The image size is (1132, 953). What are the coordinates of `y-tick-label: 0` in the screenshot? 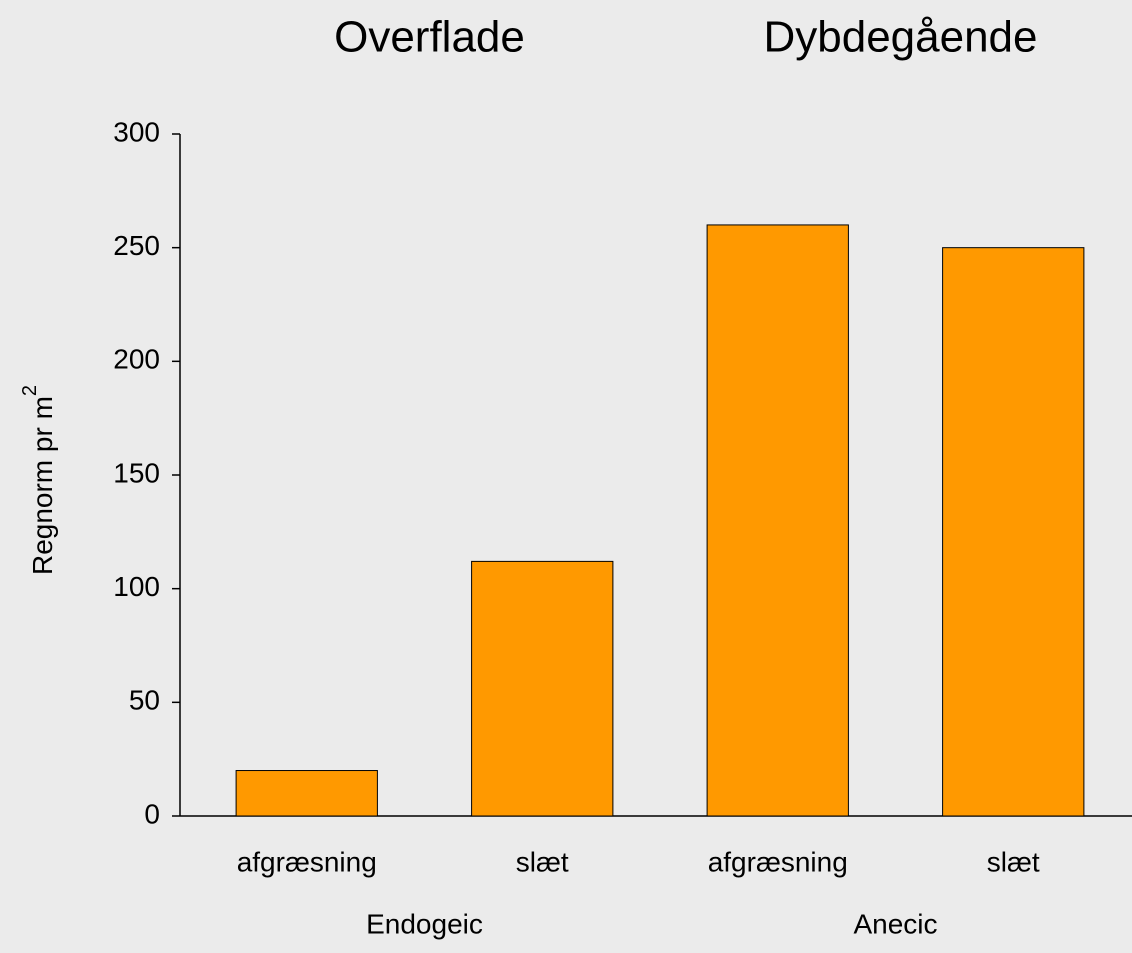 It's located at (152, 813).